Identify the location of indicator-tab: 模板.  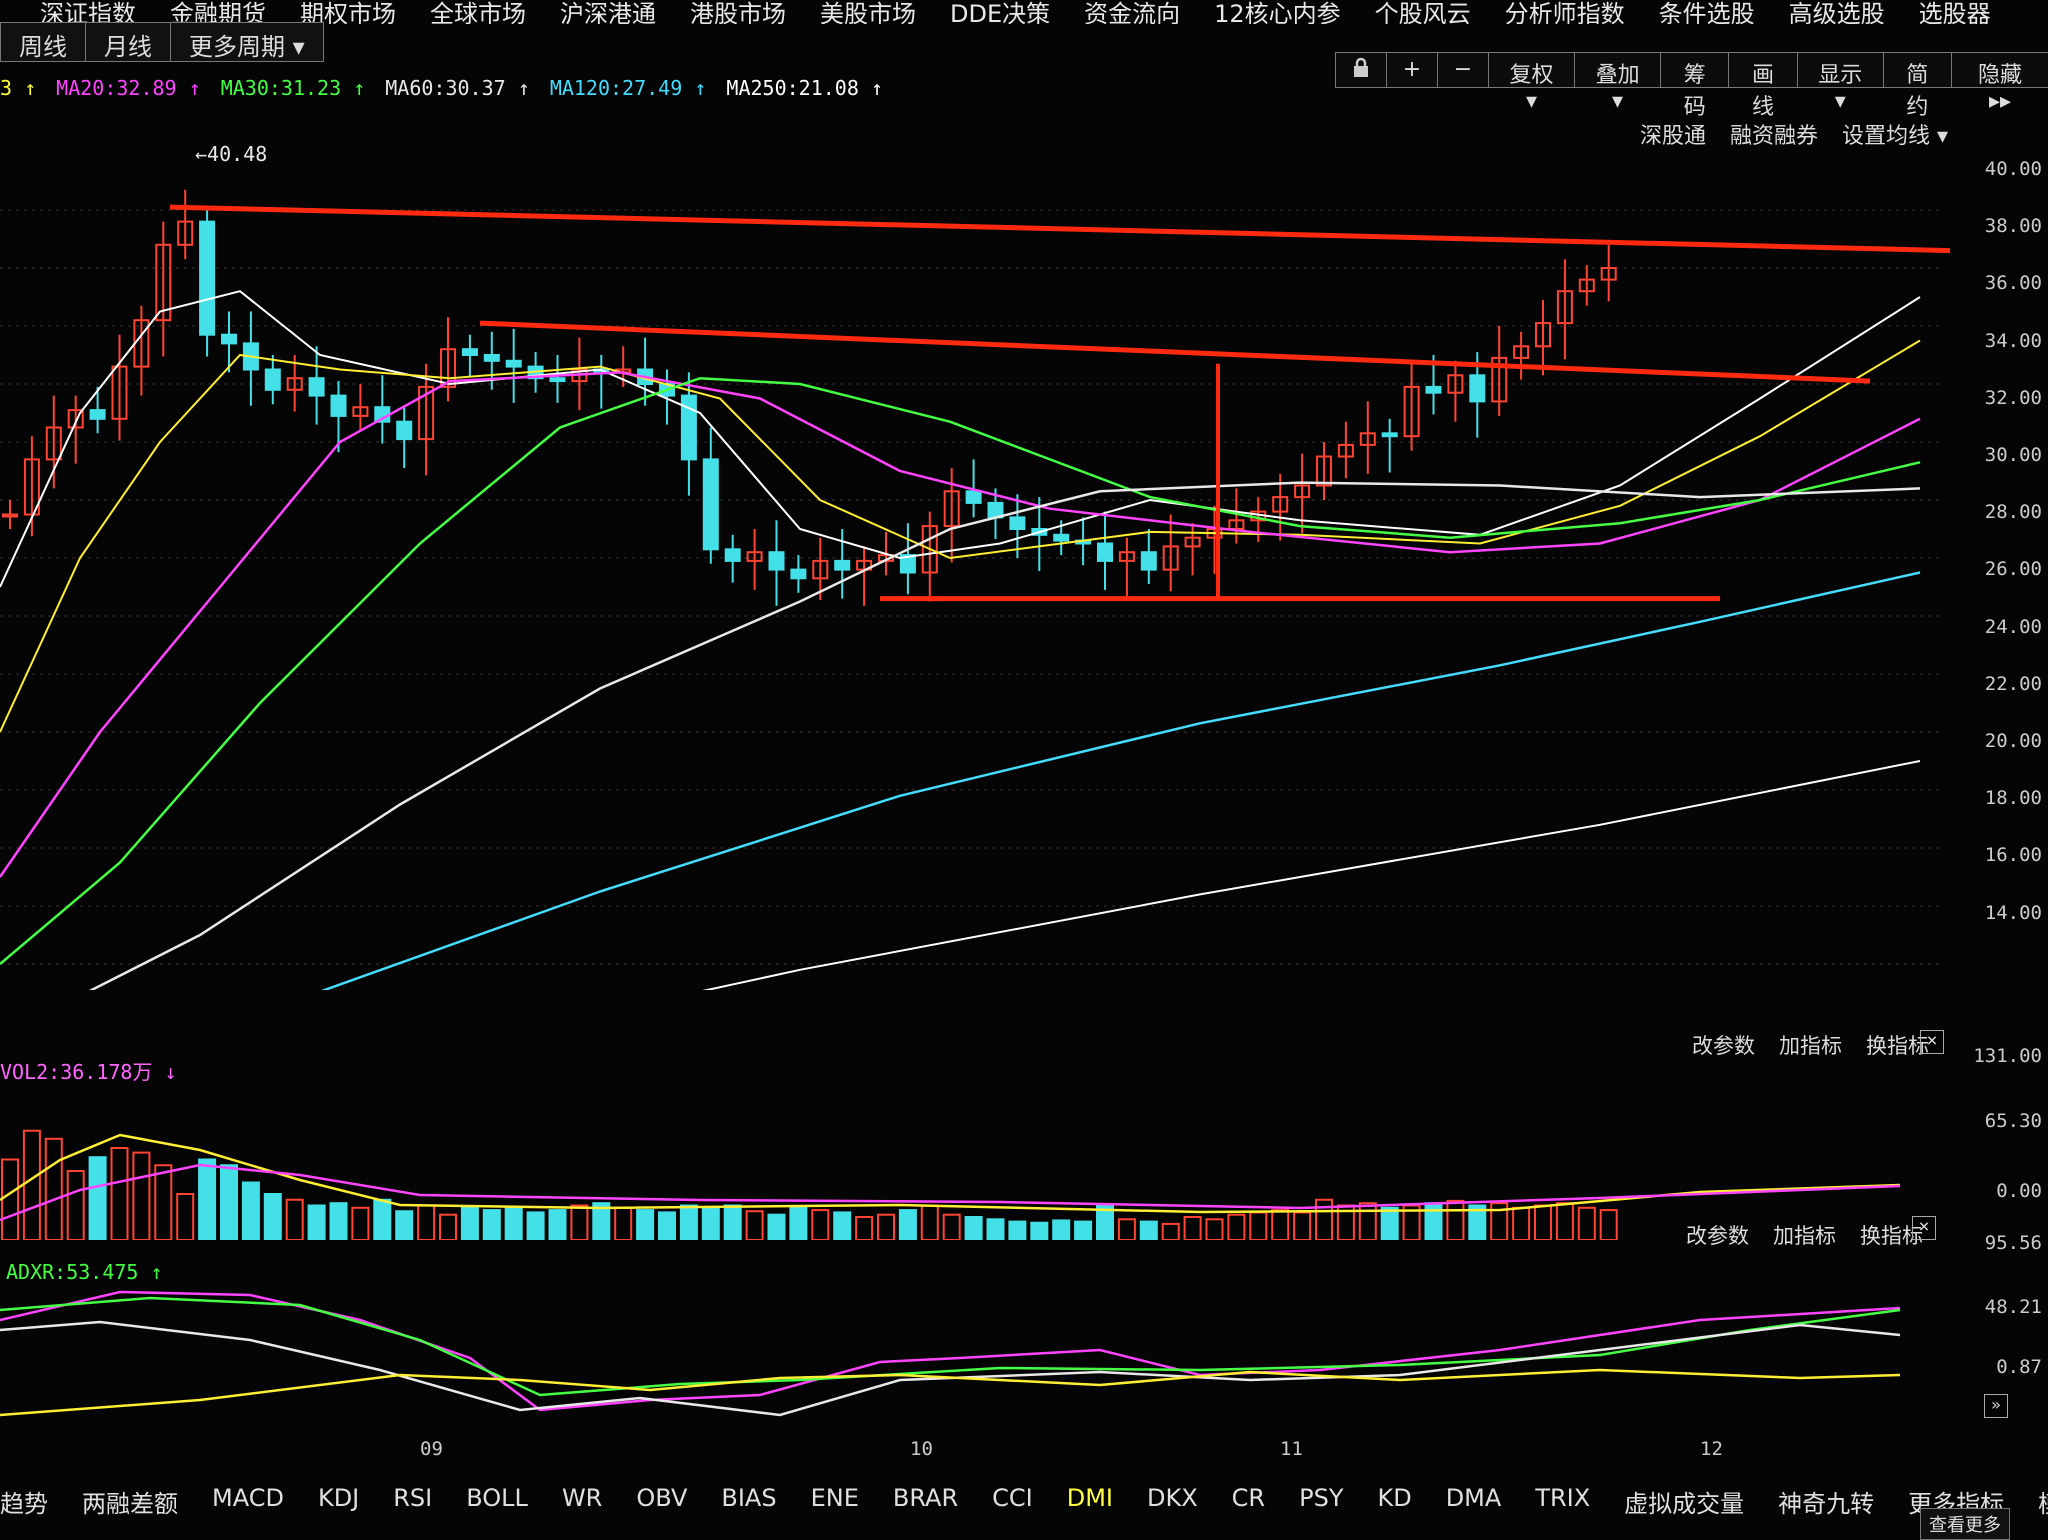
(2043, 1507).